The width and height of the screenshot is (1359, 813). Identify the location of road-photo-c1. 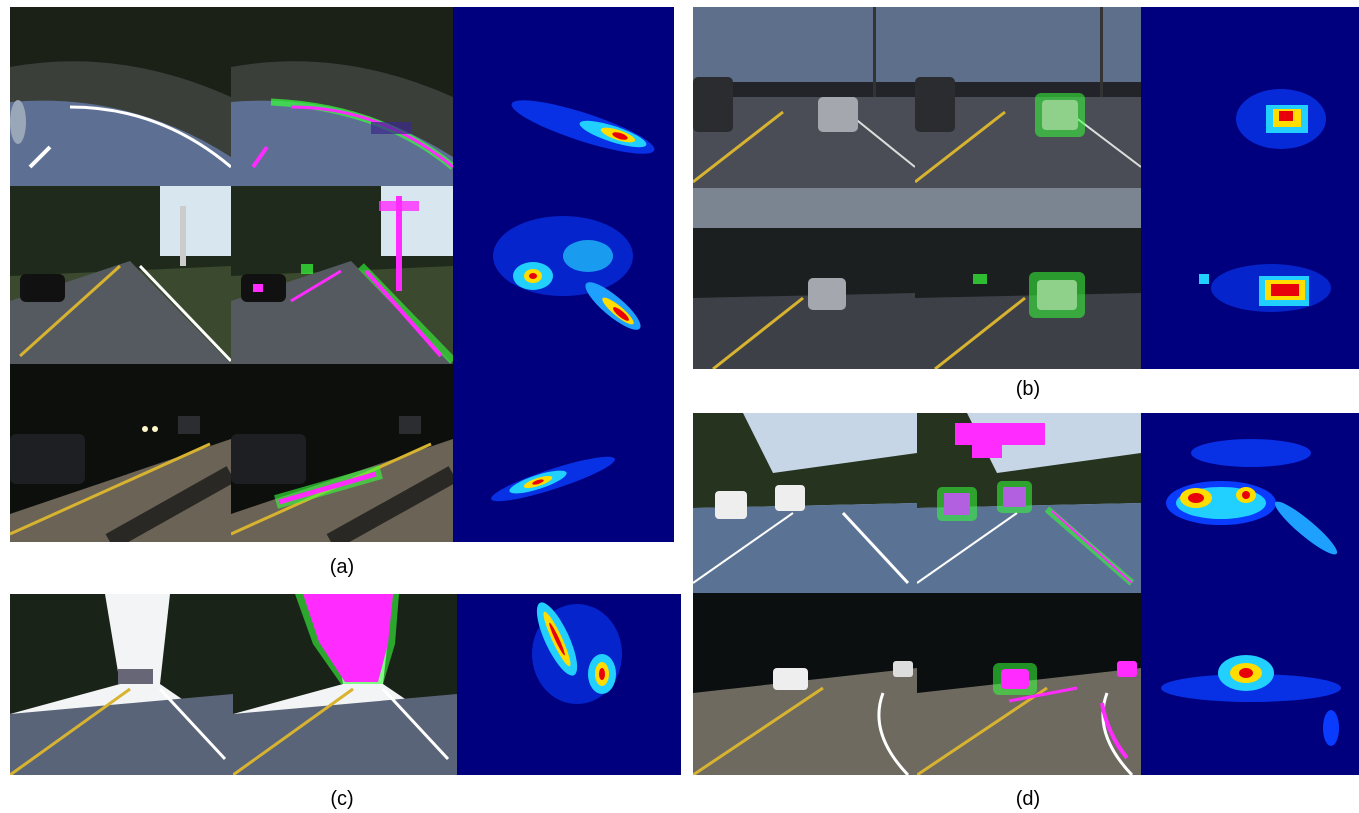
(121, 684).